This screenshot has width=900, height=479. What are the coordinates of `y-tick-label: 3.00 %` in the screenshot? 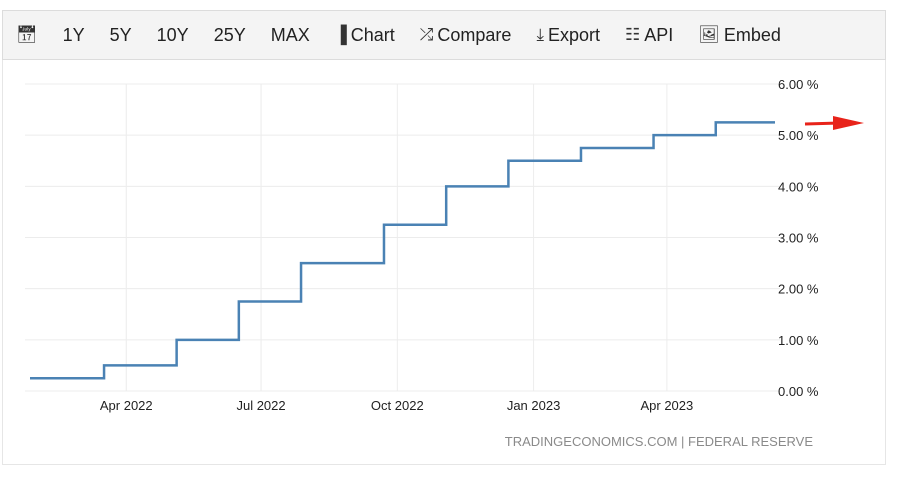 It's located at (798, 238).